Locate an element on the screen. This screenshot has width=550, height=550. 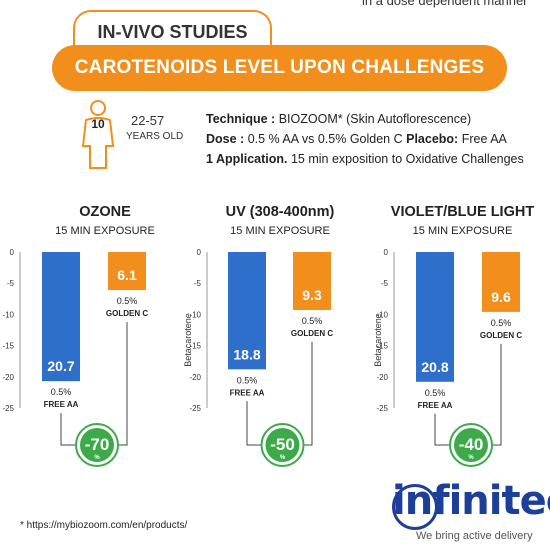
bar-dose-label-uv-0: 0.5% is located at coordinates (247, 380).